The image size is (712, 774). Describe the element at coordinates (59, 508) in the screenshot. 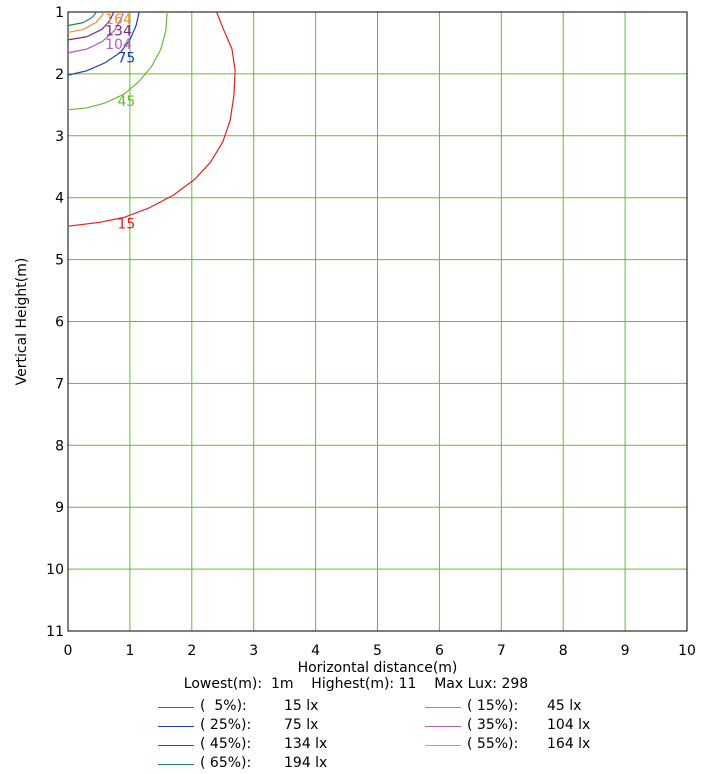

I see `y-tick-label: 9` at that location.